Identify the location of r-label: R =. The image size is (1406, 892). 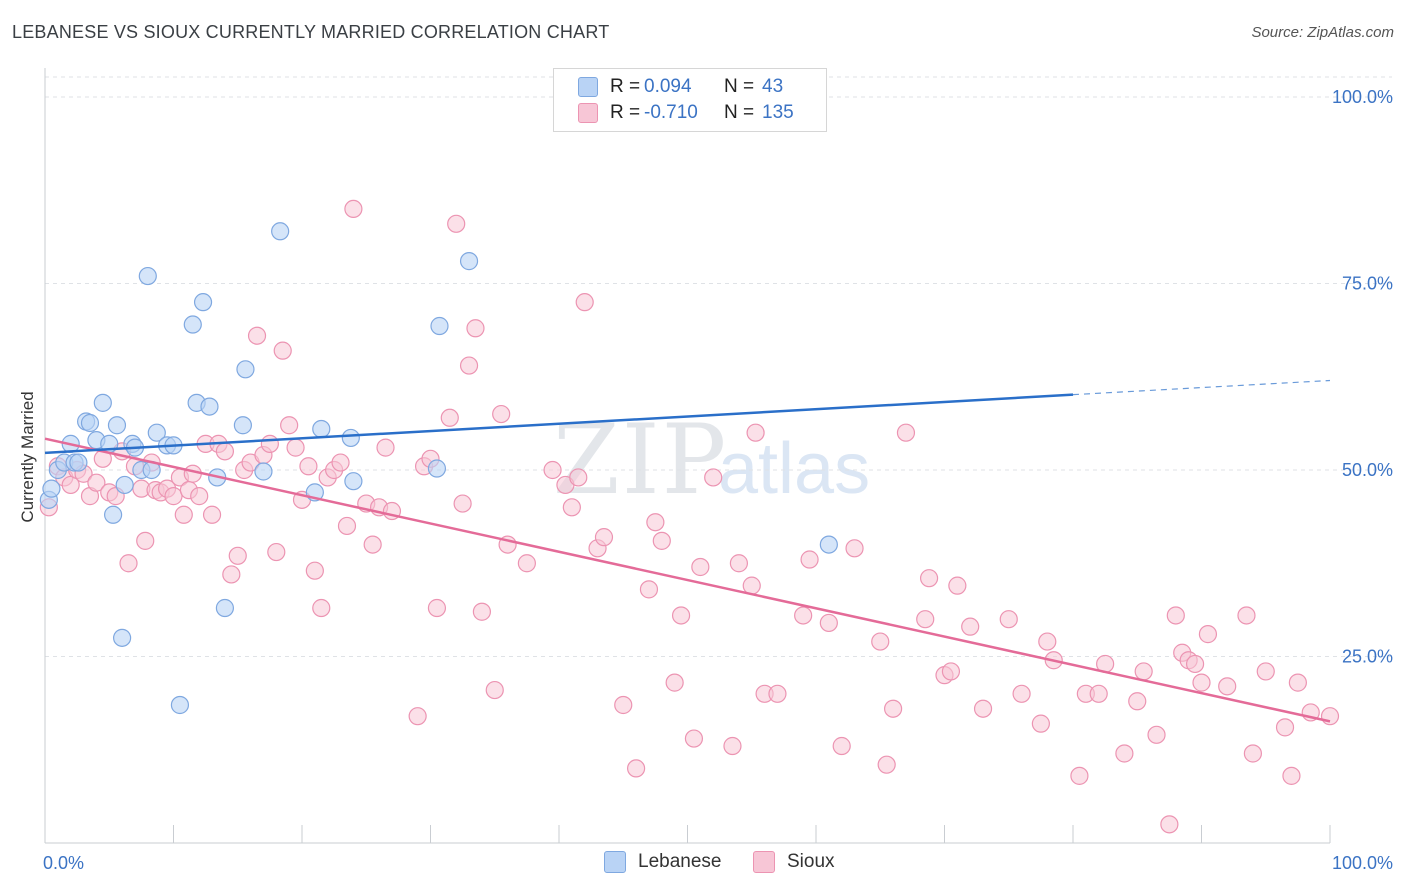
(625, 86).